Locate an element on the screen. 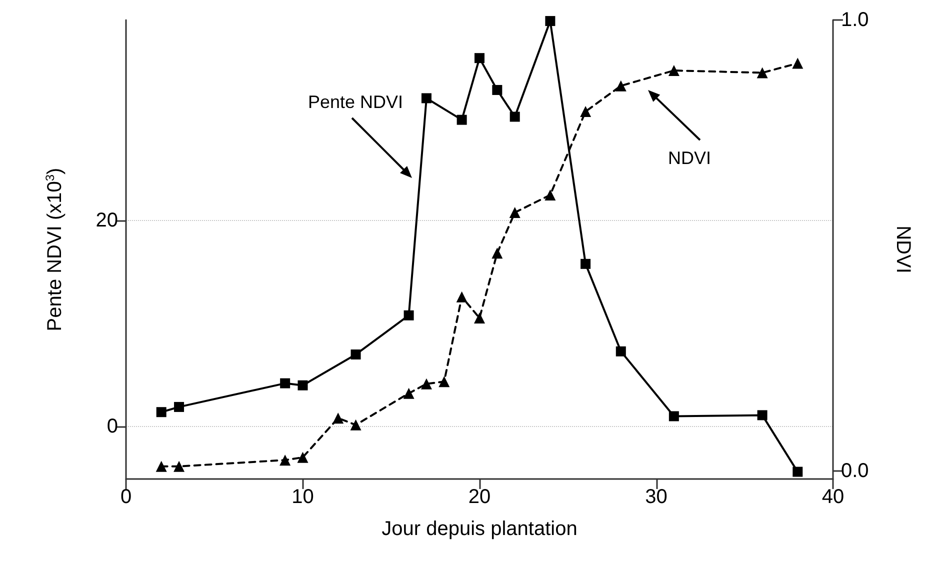  annotation: NDVI is located at coordinates (690, 158).